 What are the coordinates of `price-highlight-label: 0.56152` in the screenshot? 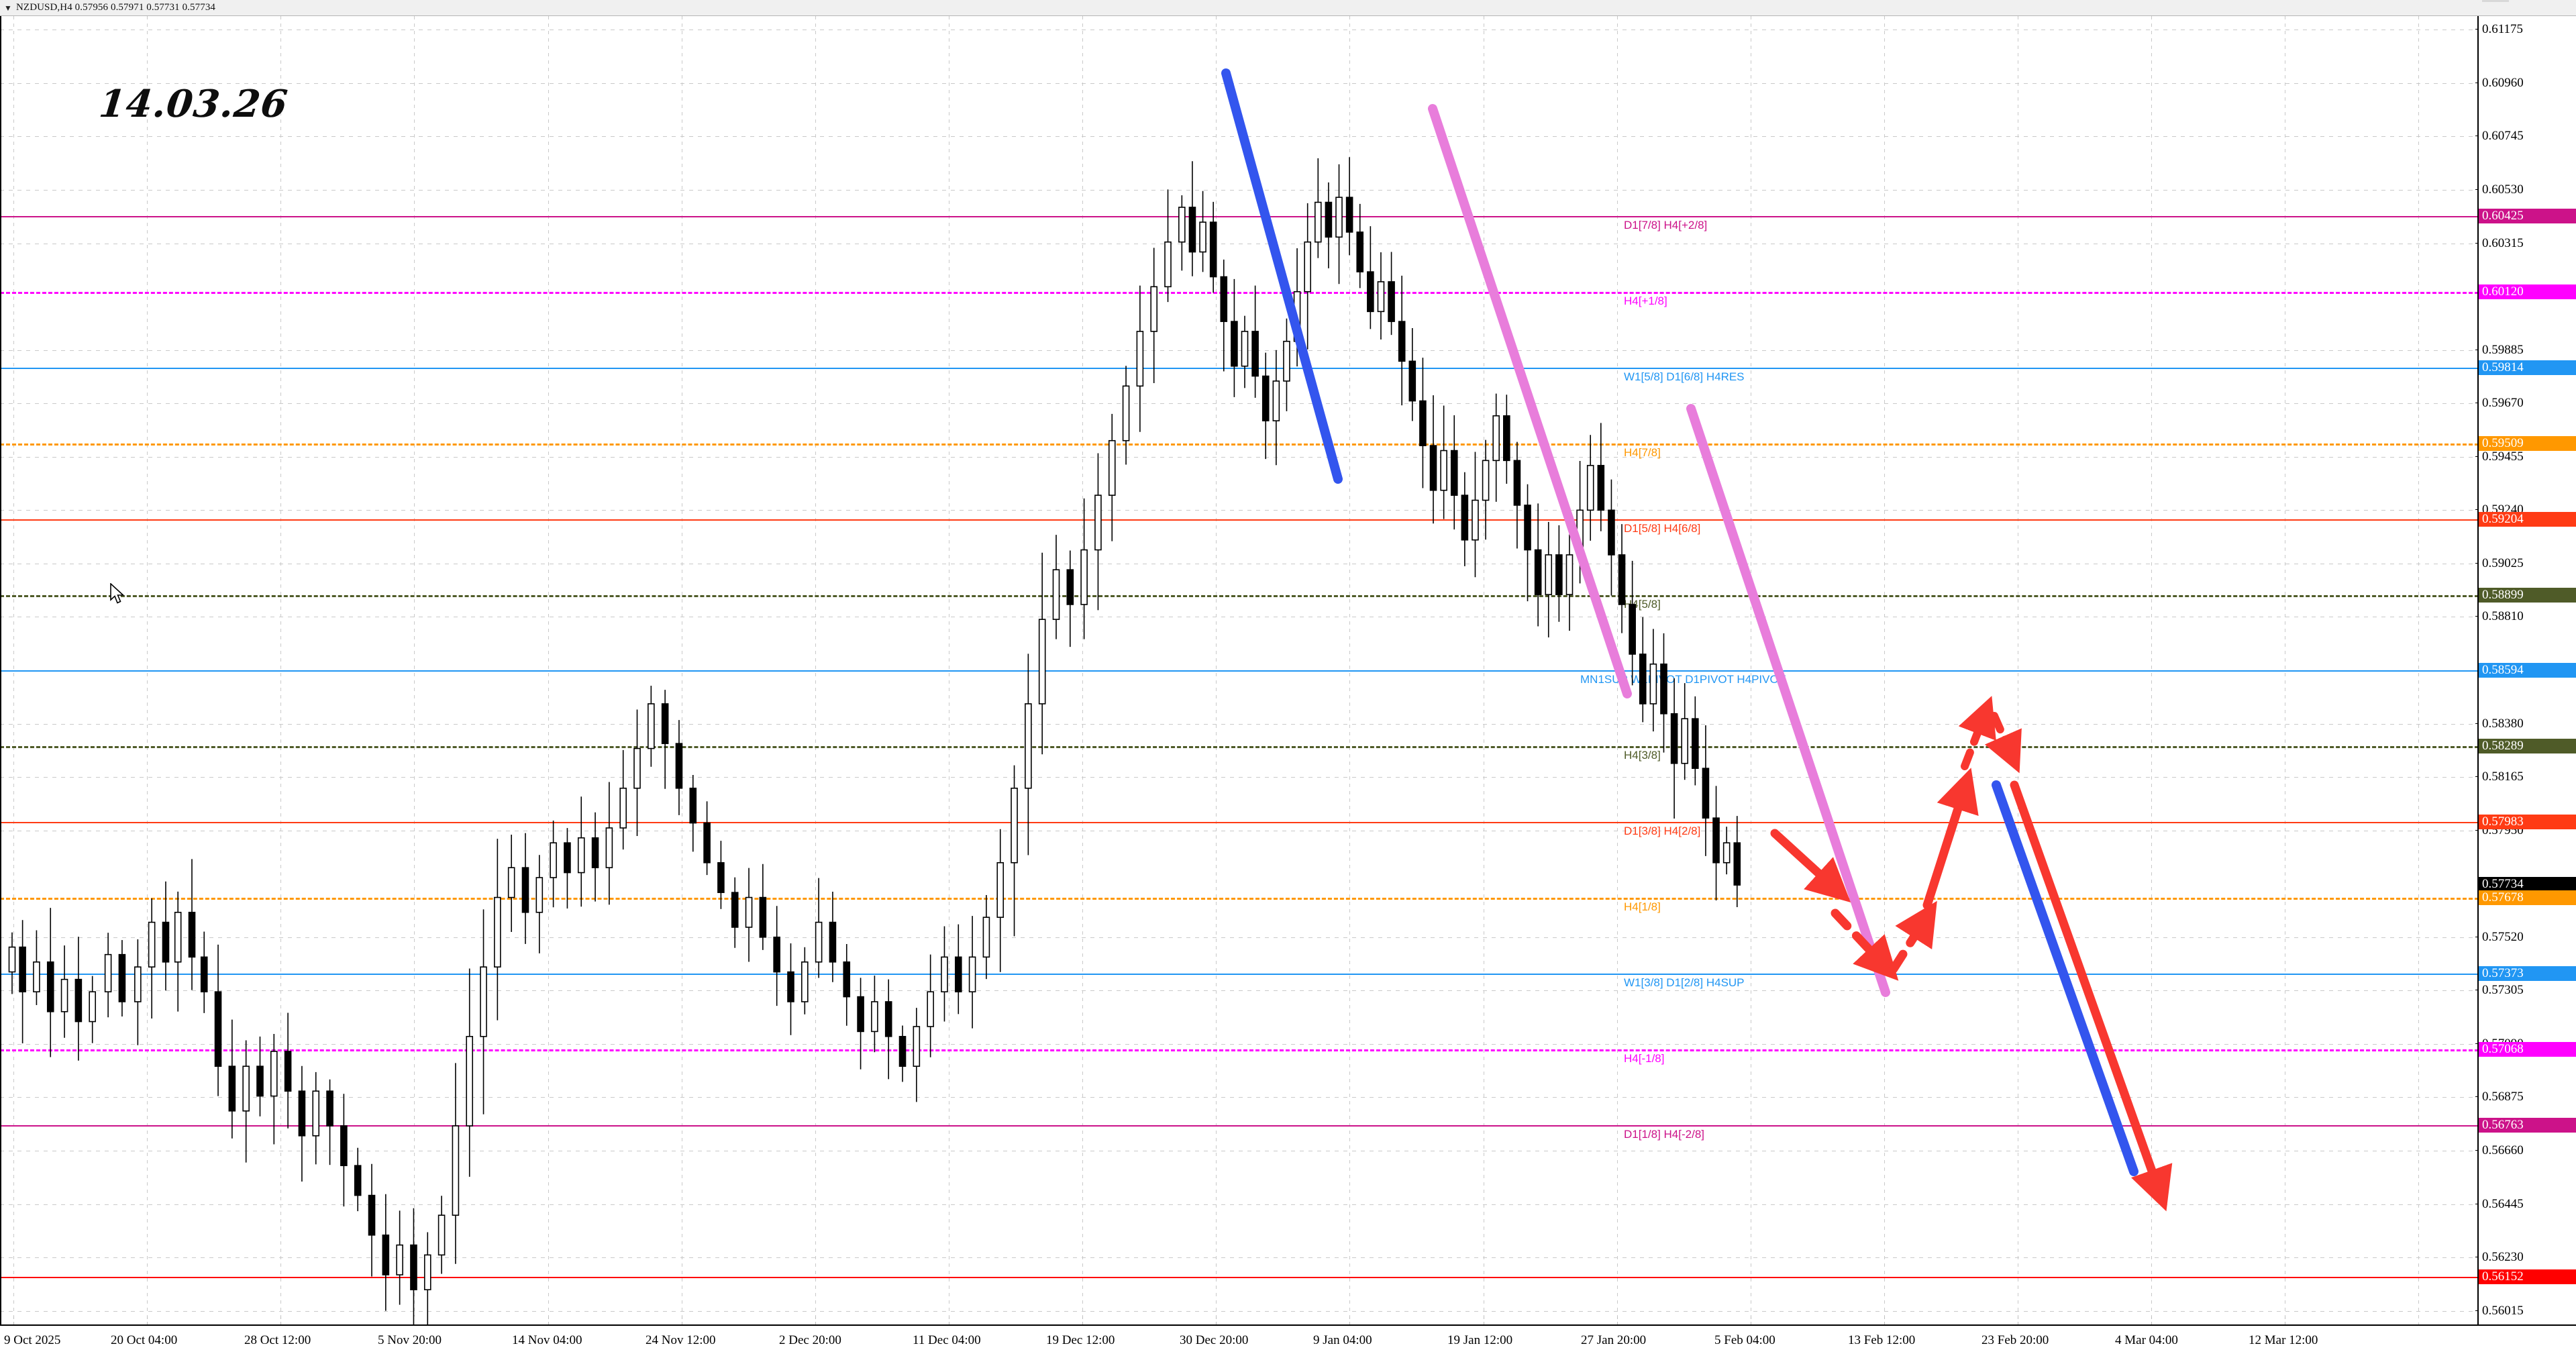 It's located at (2527, 1276).